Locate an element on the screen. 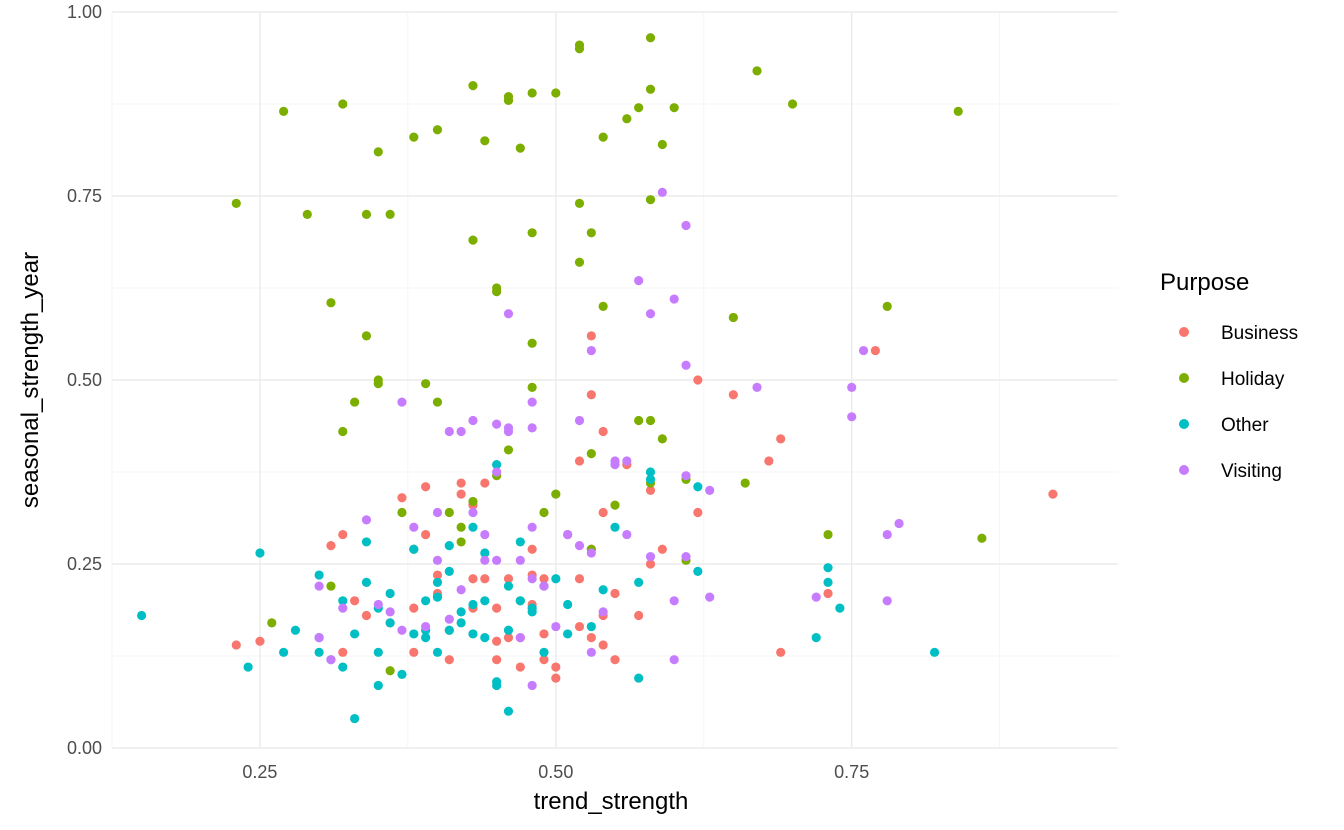  legend-key-holiday is located at coordinates (1184, 378).